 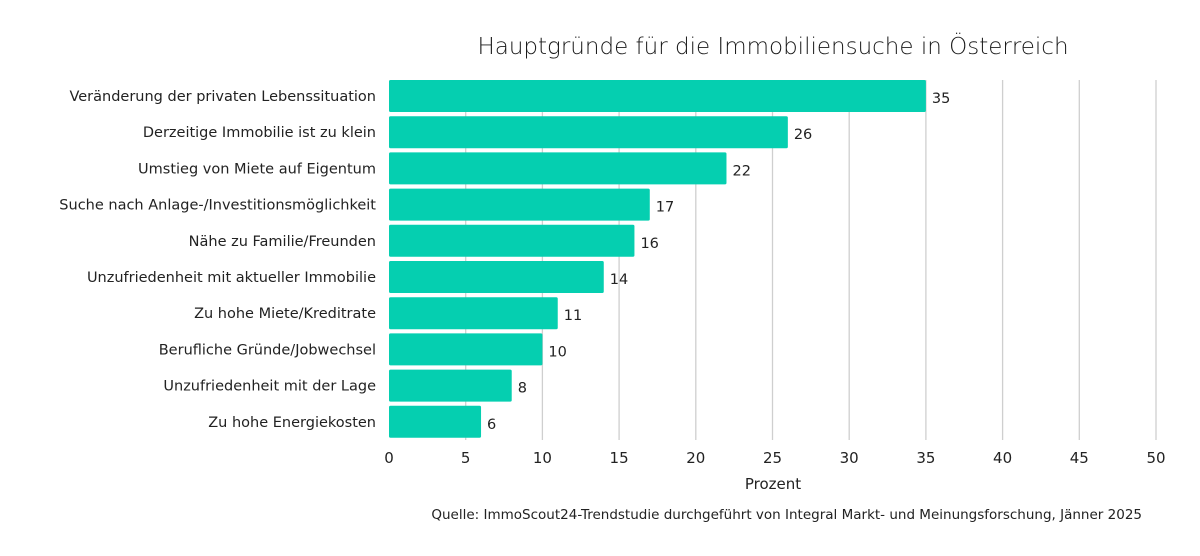 I want to click on category-label: Zu hohe Miete/Kreditrate, so click(x=285, y=314).